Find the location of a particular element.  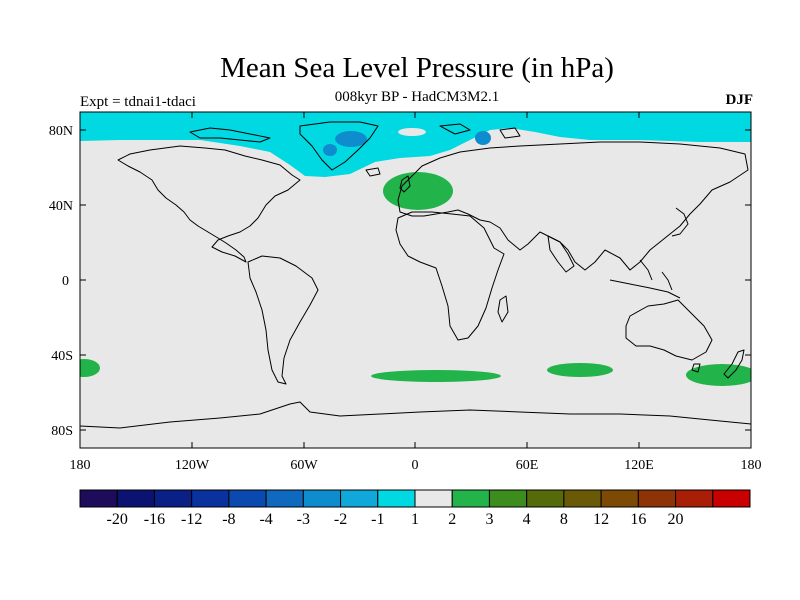

colorbar: -20 -16 -12 -8 -4 -3 -2 -1 1 2 3 4 8 12 16 20 is located at coordinates (415, 508).